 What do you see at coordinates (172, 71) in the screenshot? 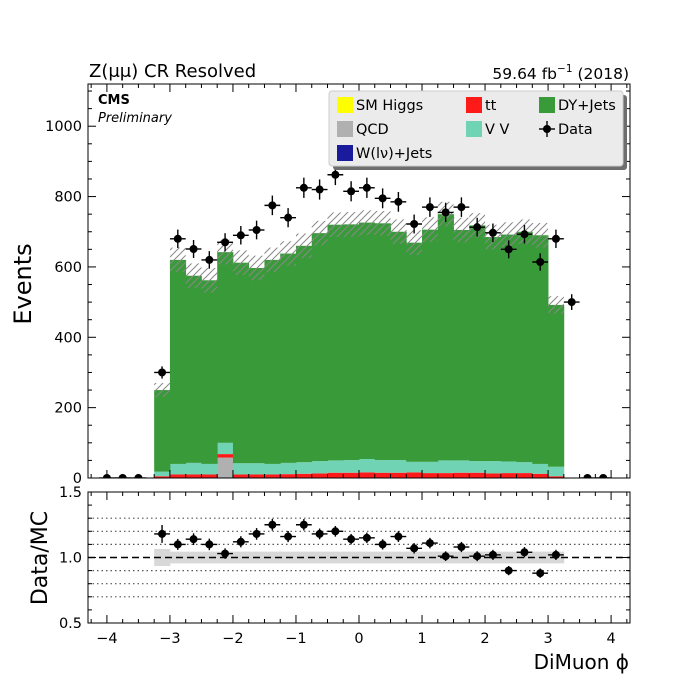
I see `plot-title: Z(μμ) CR Resolved` at bounding box center [172, 71].